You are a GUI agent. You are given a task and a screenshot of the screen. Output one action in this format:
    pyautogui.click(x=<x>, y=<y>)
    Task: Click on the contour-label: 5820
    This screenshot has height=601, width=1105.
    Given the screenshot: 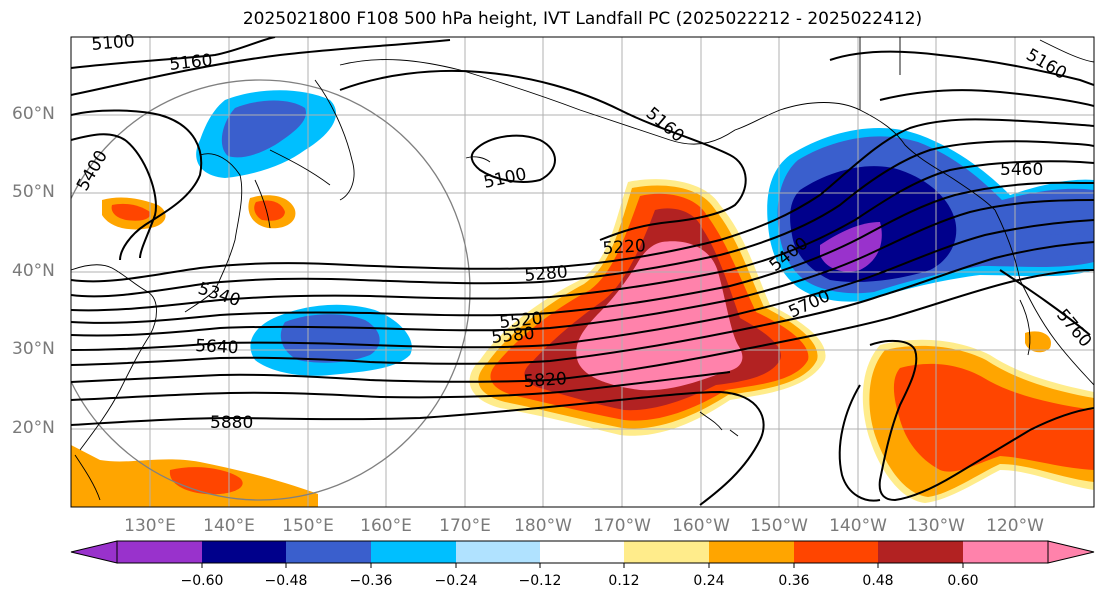 What is the action you would take?
    pyautogui.click(x=545, y=380)
    